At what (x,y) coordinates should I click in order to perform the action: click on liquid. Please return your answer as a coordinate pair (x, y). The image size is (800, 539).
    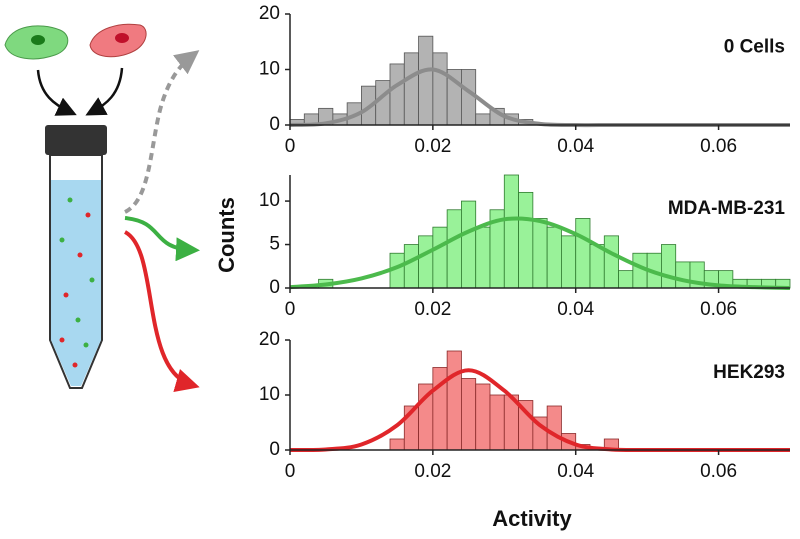
    Looking at the image, I should click on (76, 283).